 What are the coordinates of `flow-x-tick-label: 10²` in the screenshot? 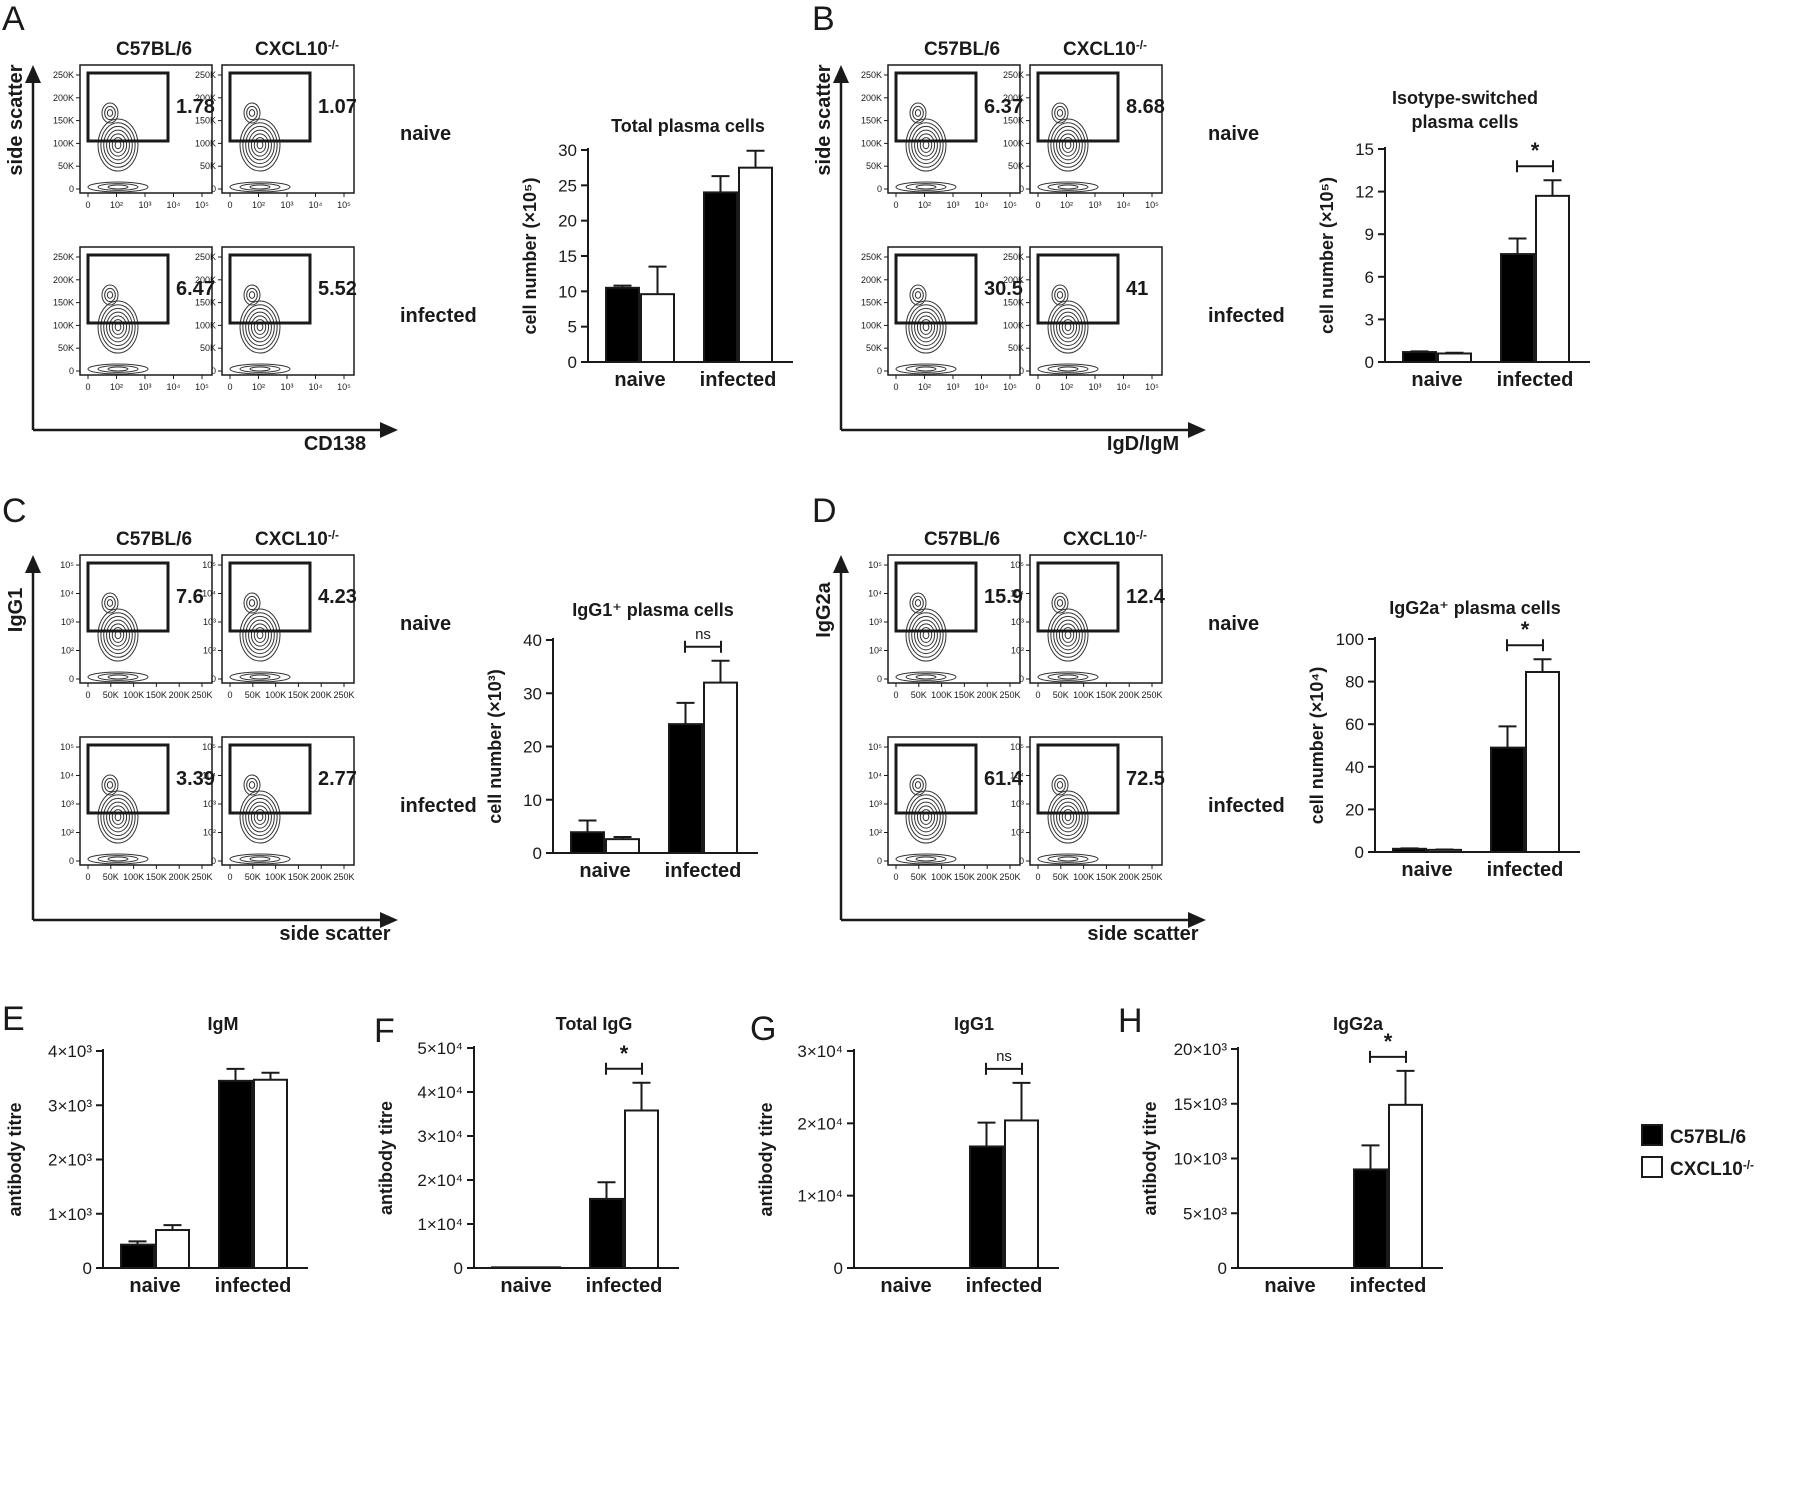 It's located at (1066, 387).